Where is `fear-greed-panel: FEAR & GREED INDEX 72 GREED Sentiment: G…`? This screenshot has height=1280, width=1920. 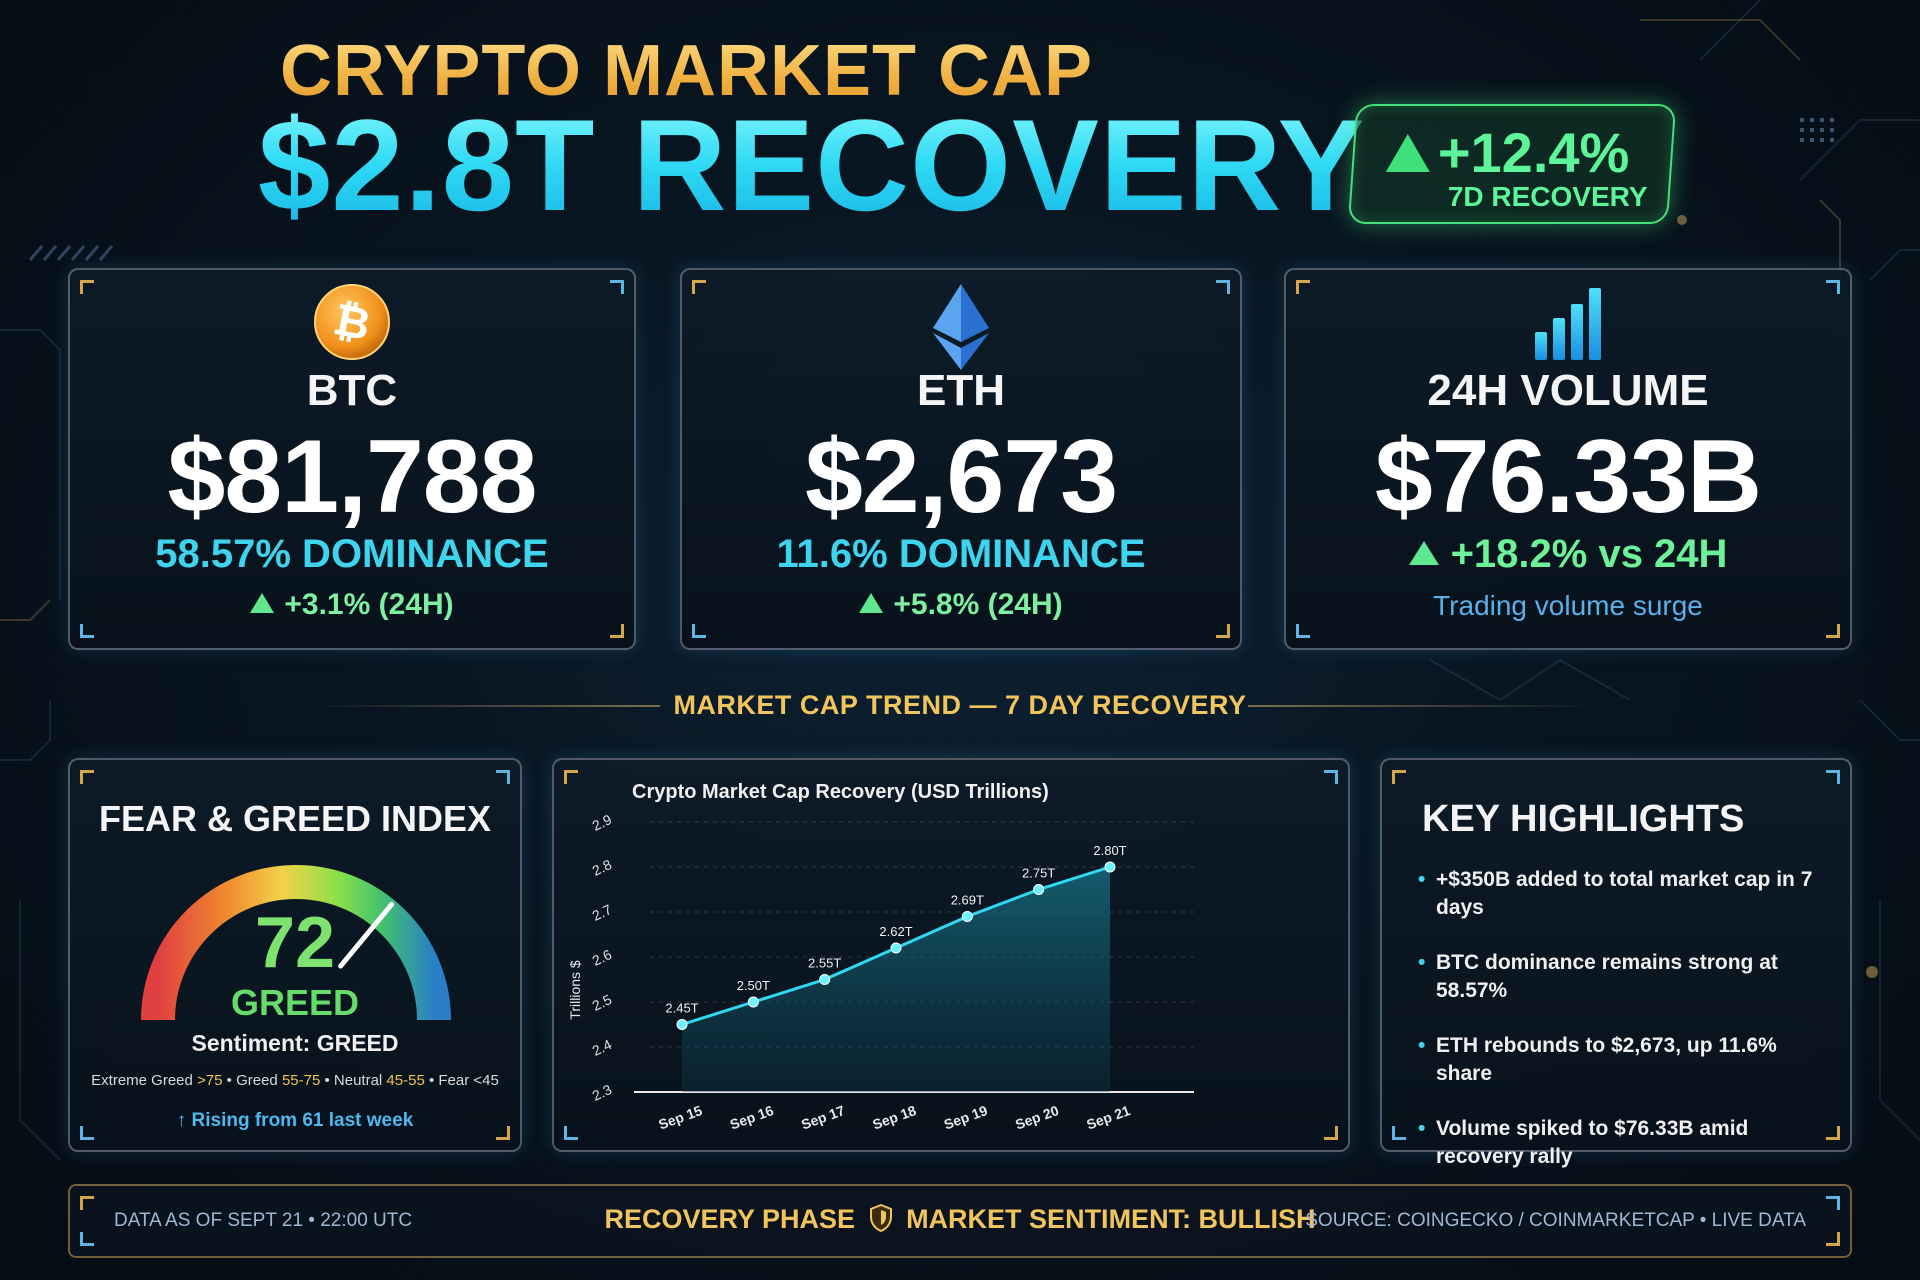 fear-greed-panel: FEAR & GREED INDEX 72 GREED Sentiment: G… is located at coordinates (295, 955).